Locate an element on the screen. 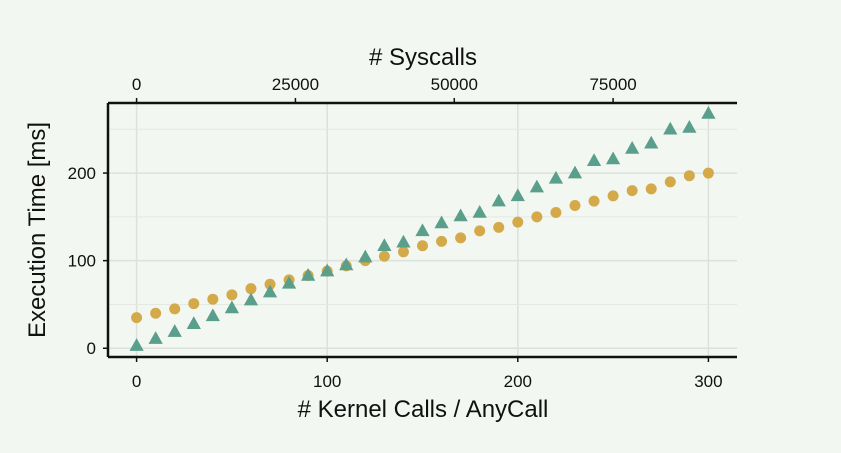  top-tick-label: 25000 is located at coordinates (295, 84).